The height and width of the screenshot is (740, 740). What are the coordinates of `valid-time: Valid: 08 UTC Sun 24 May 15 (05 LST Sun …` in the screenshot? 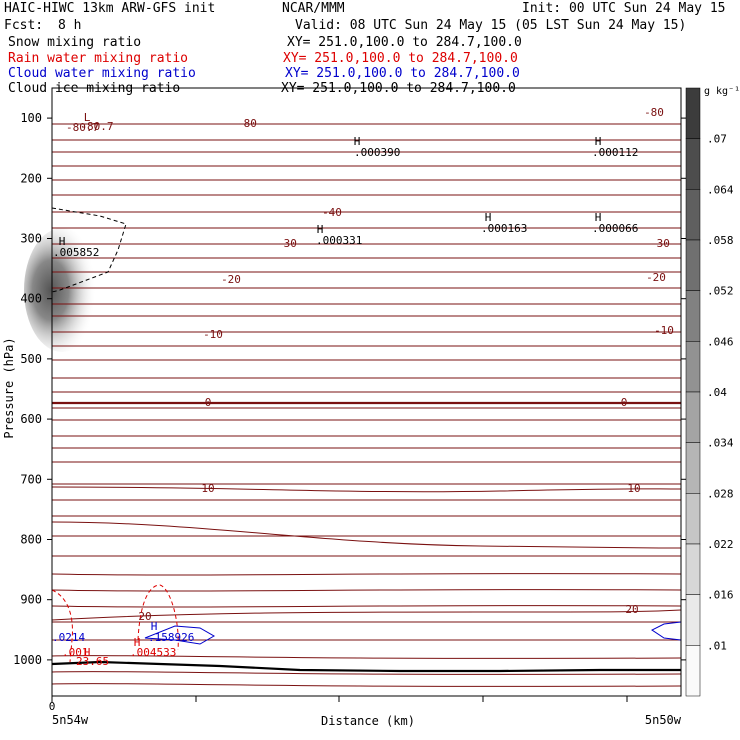 It's located at (491, 25).